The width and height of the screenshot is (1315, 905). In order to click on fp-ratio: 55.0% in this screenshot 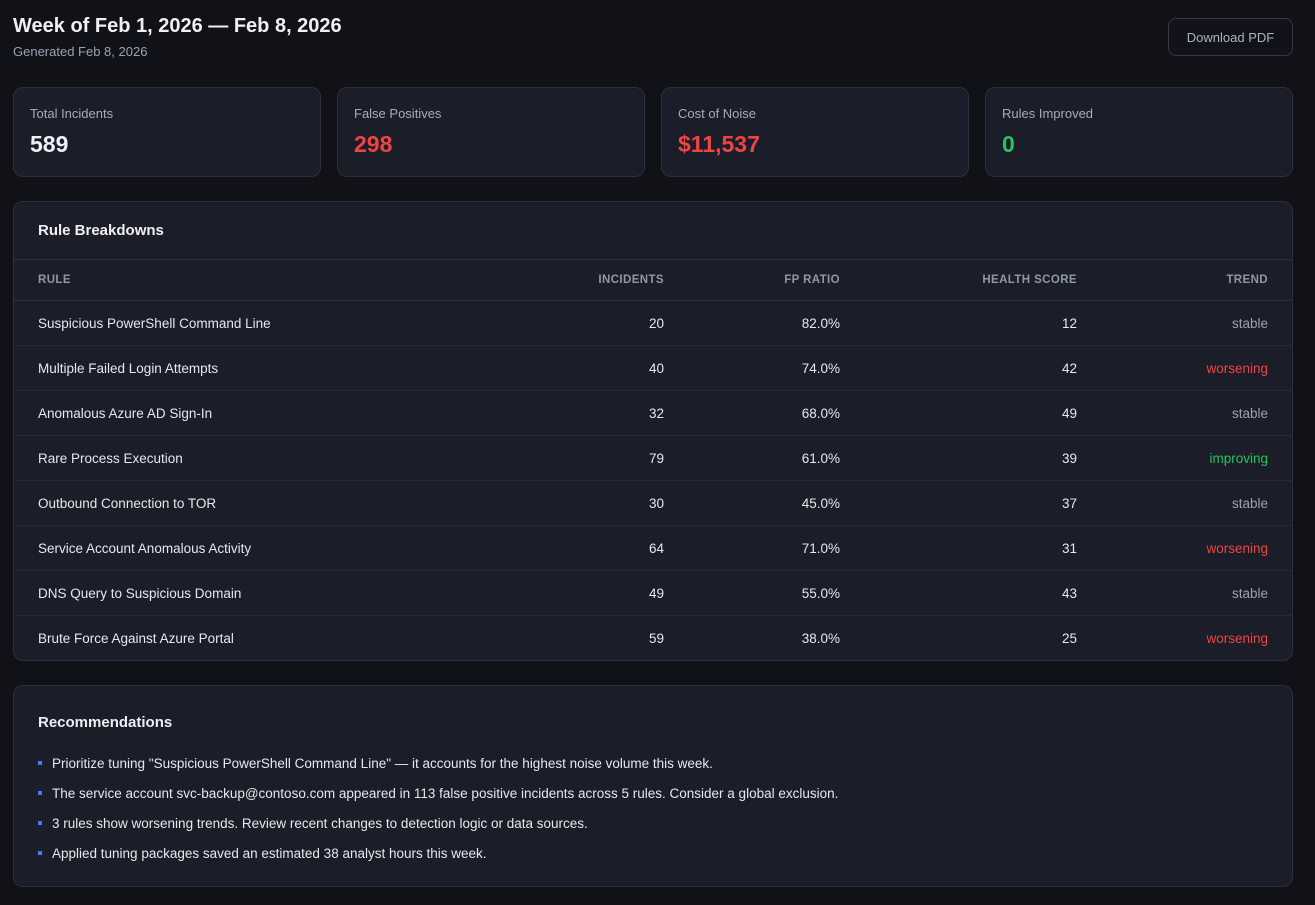, I will do `click(820, 593)`.